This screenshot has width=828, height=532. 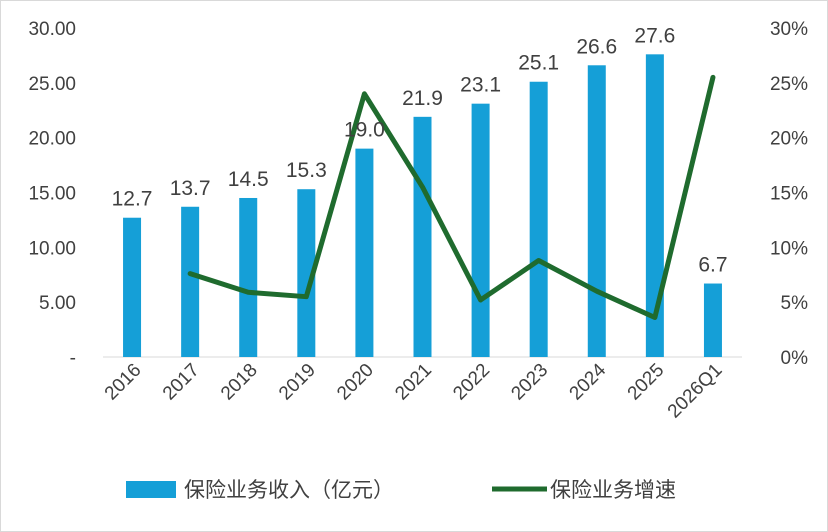 I want to click on y-right-tick-label: 10%, so click(x=789, y=248).